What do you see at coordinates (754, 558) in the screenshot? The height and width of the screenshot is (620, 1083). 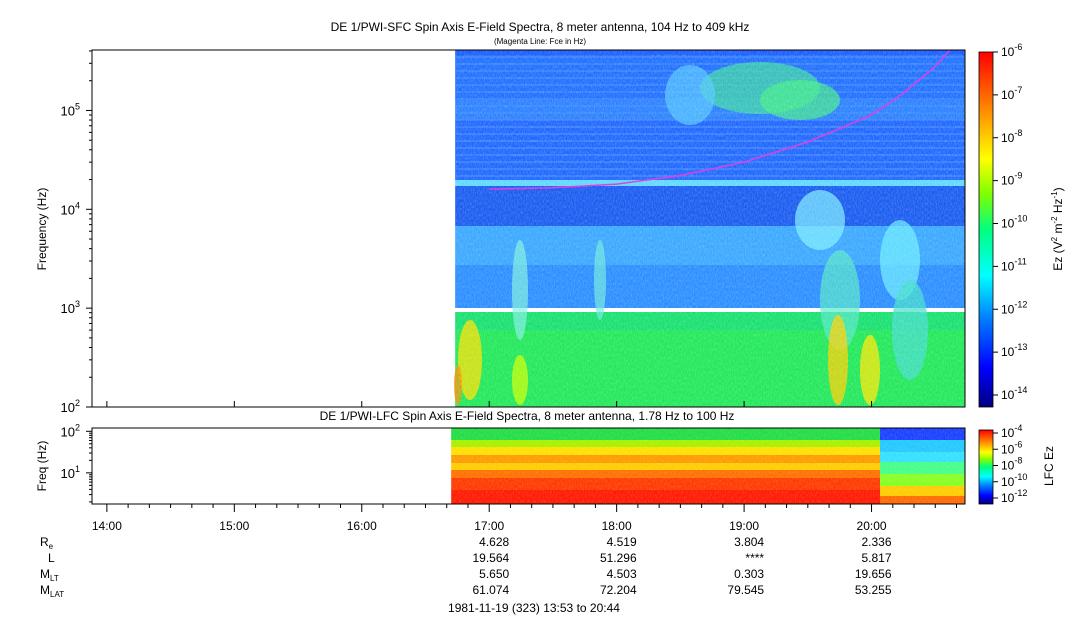 I see `ephemeris-value: ****` at bounding box center [754, 558].